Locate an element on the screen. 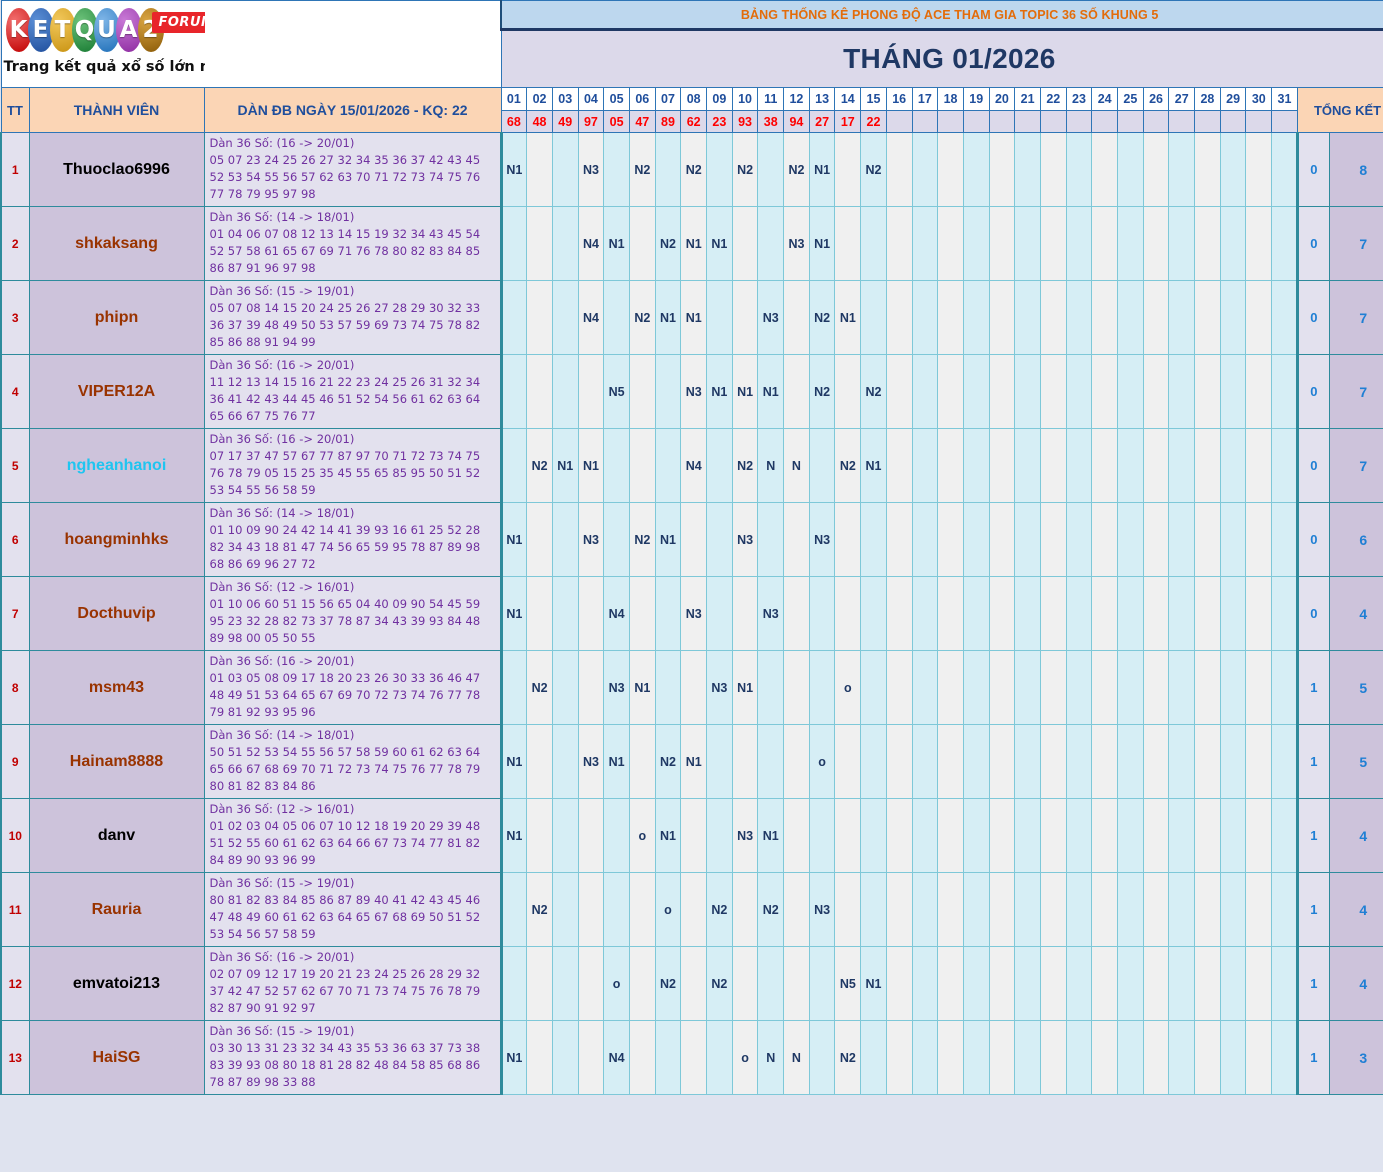  day-cell-14: N5 is located at coordinates (848, 983).